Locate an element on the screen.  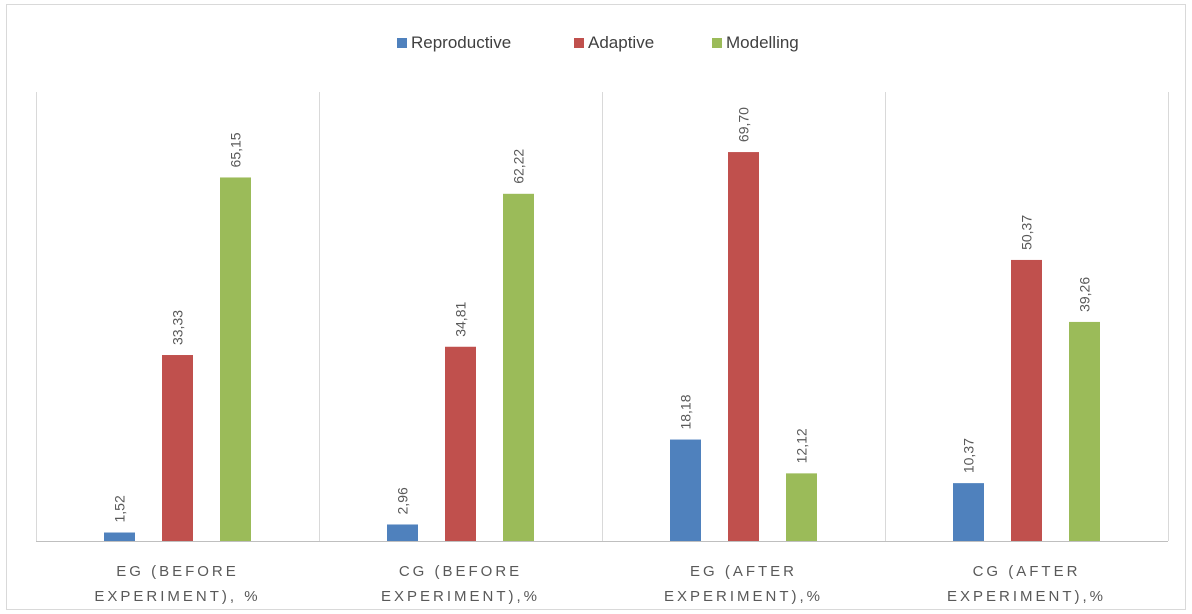
data-label: 69,70 is located at coordinates (744, 124).